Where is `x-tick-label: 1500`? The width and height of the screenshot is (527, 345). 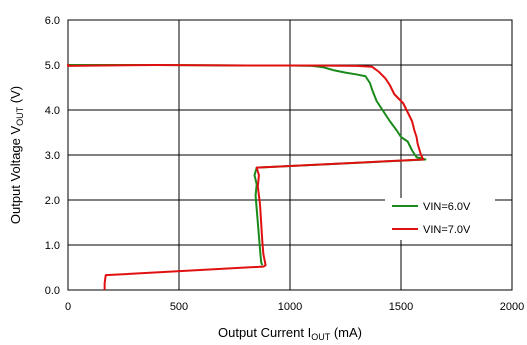
x-tick-label: 1500 is located at coordinates (401, 307).